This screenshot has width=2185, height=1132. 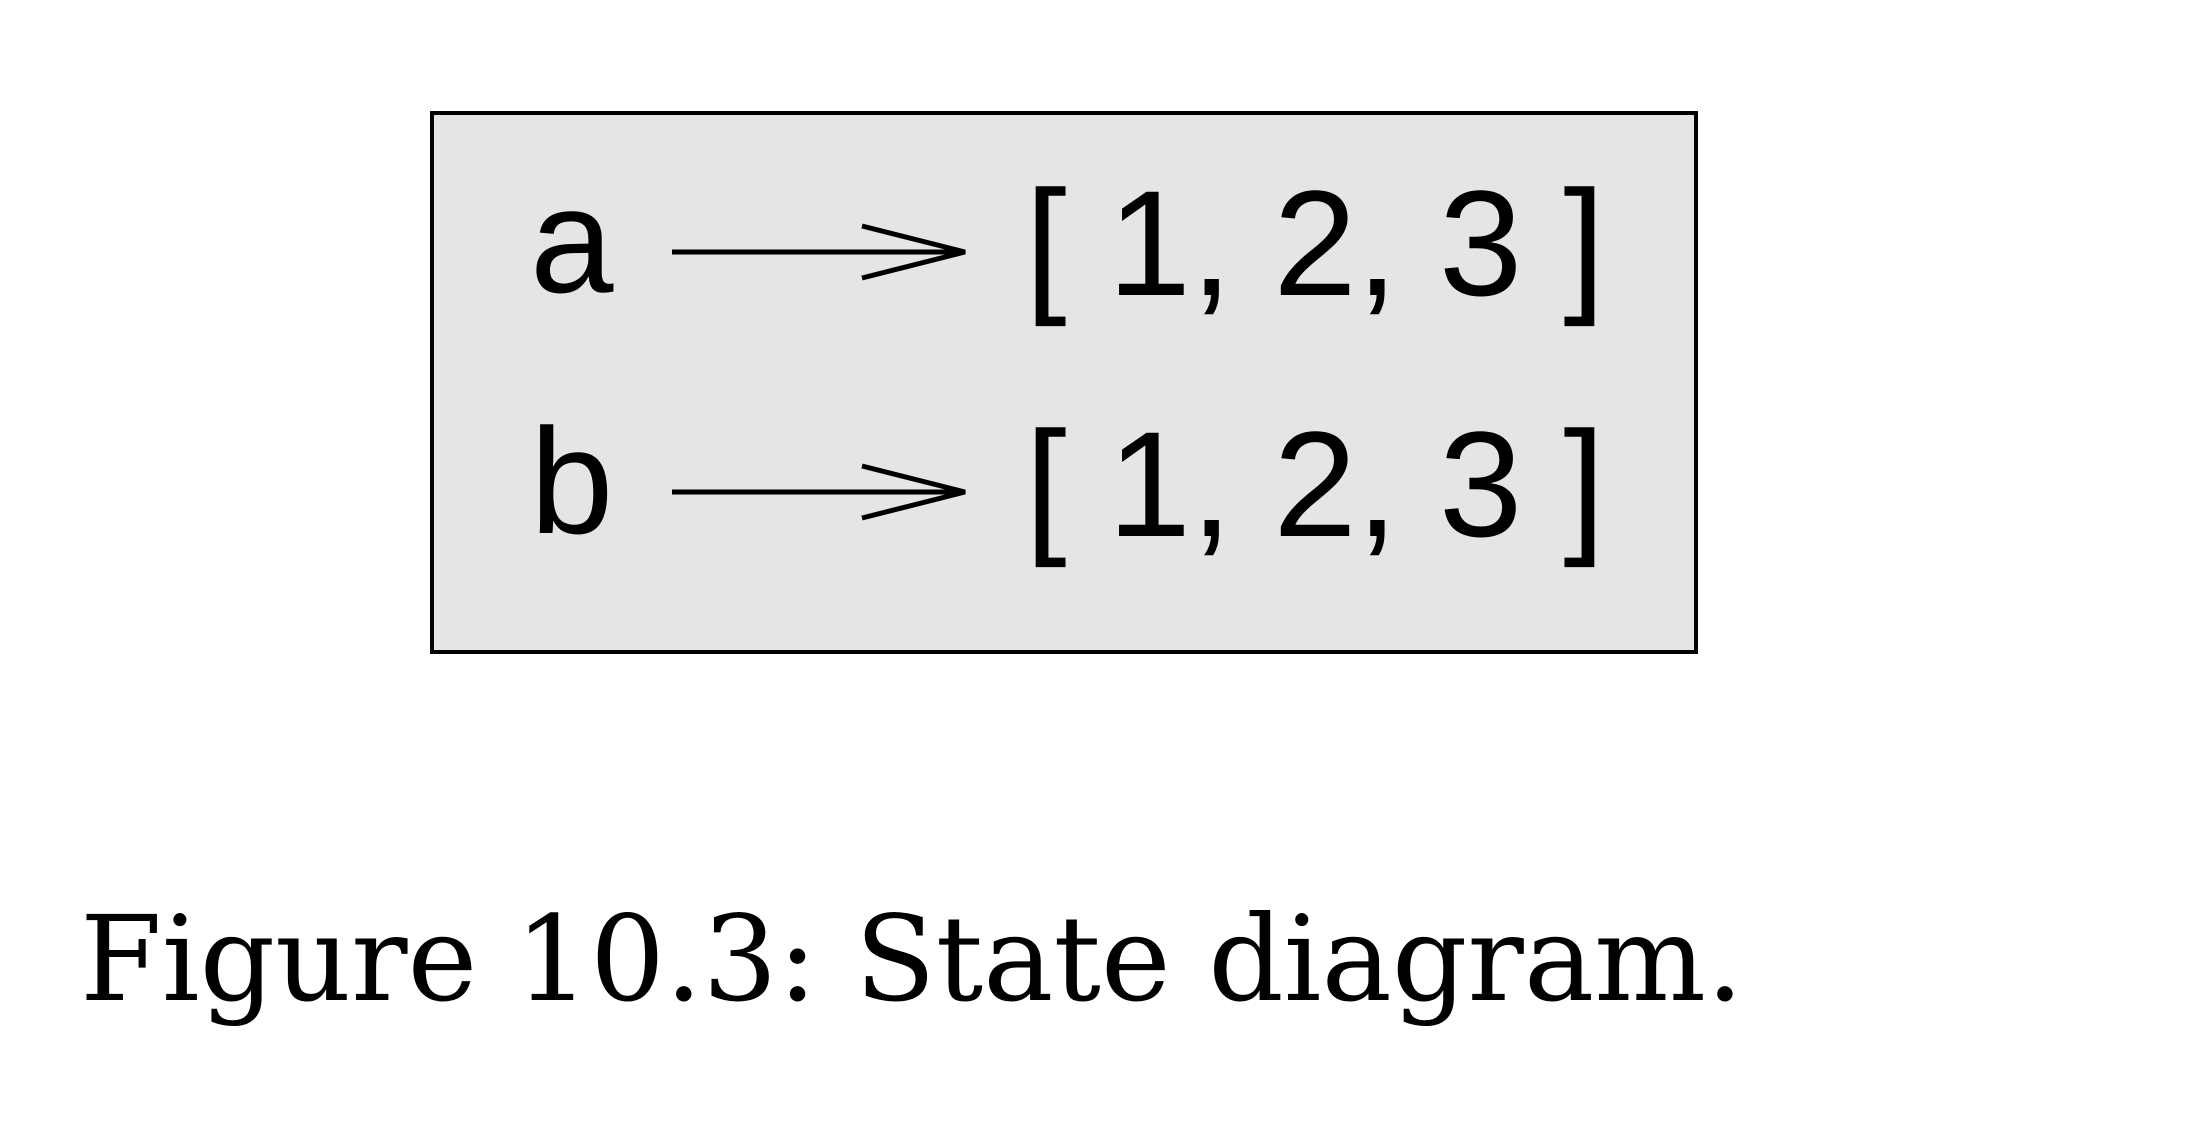 I want to click on figure-caption: Figure 10.3: State diagram., so click(x=912, y=959).